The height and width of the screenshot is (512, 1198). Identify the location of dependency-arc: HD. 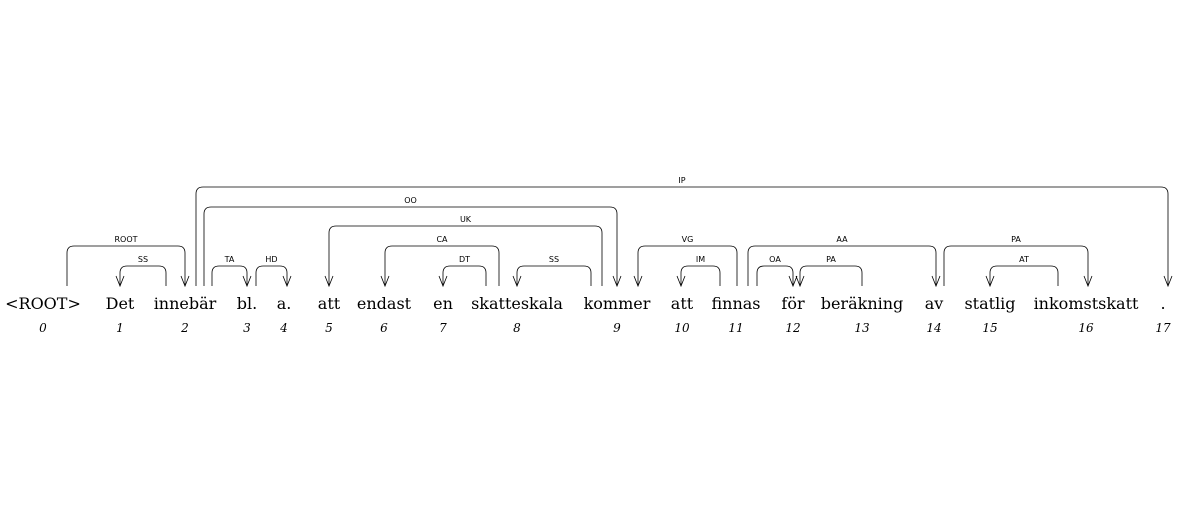
(273, 271).